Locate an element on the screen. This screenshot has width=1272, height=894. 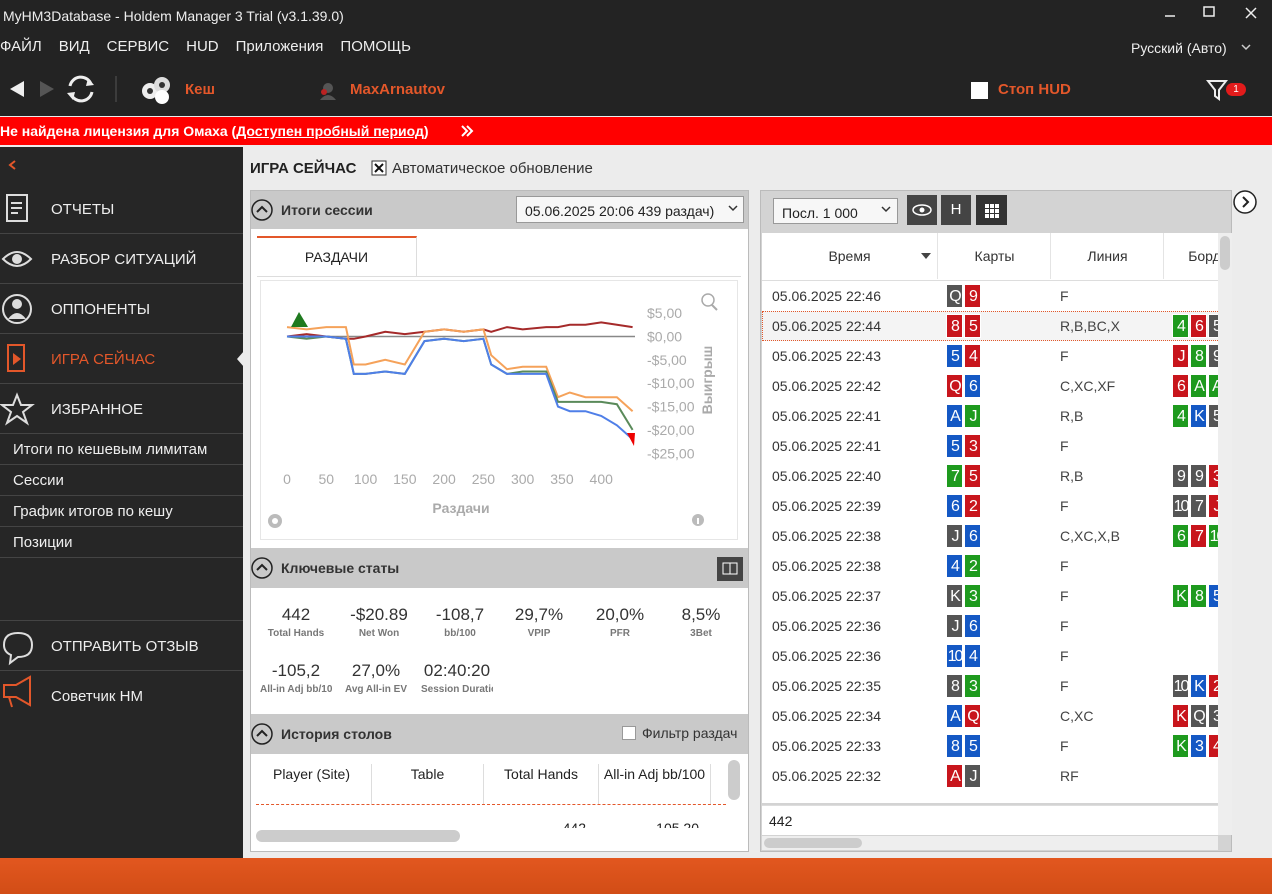
cell-time: 05.06.2025 22:35 is located at coordinates (826, 686).